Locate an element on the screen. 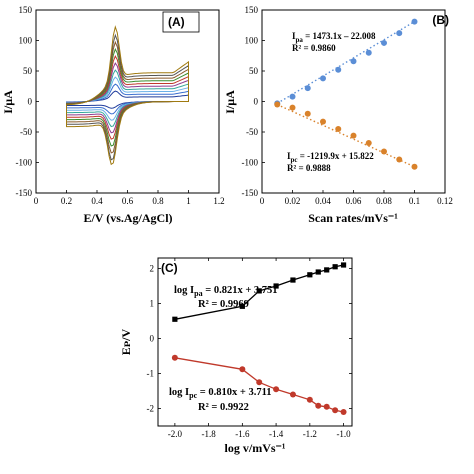 The height and width of the screenshot is (474, 474). y-tick-label: 1 is located at coordinates (152, 304).